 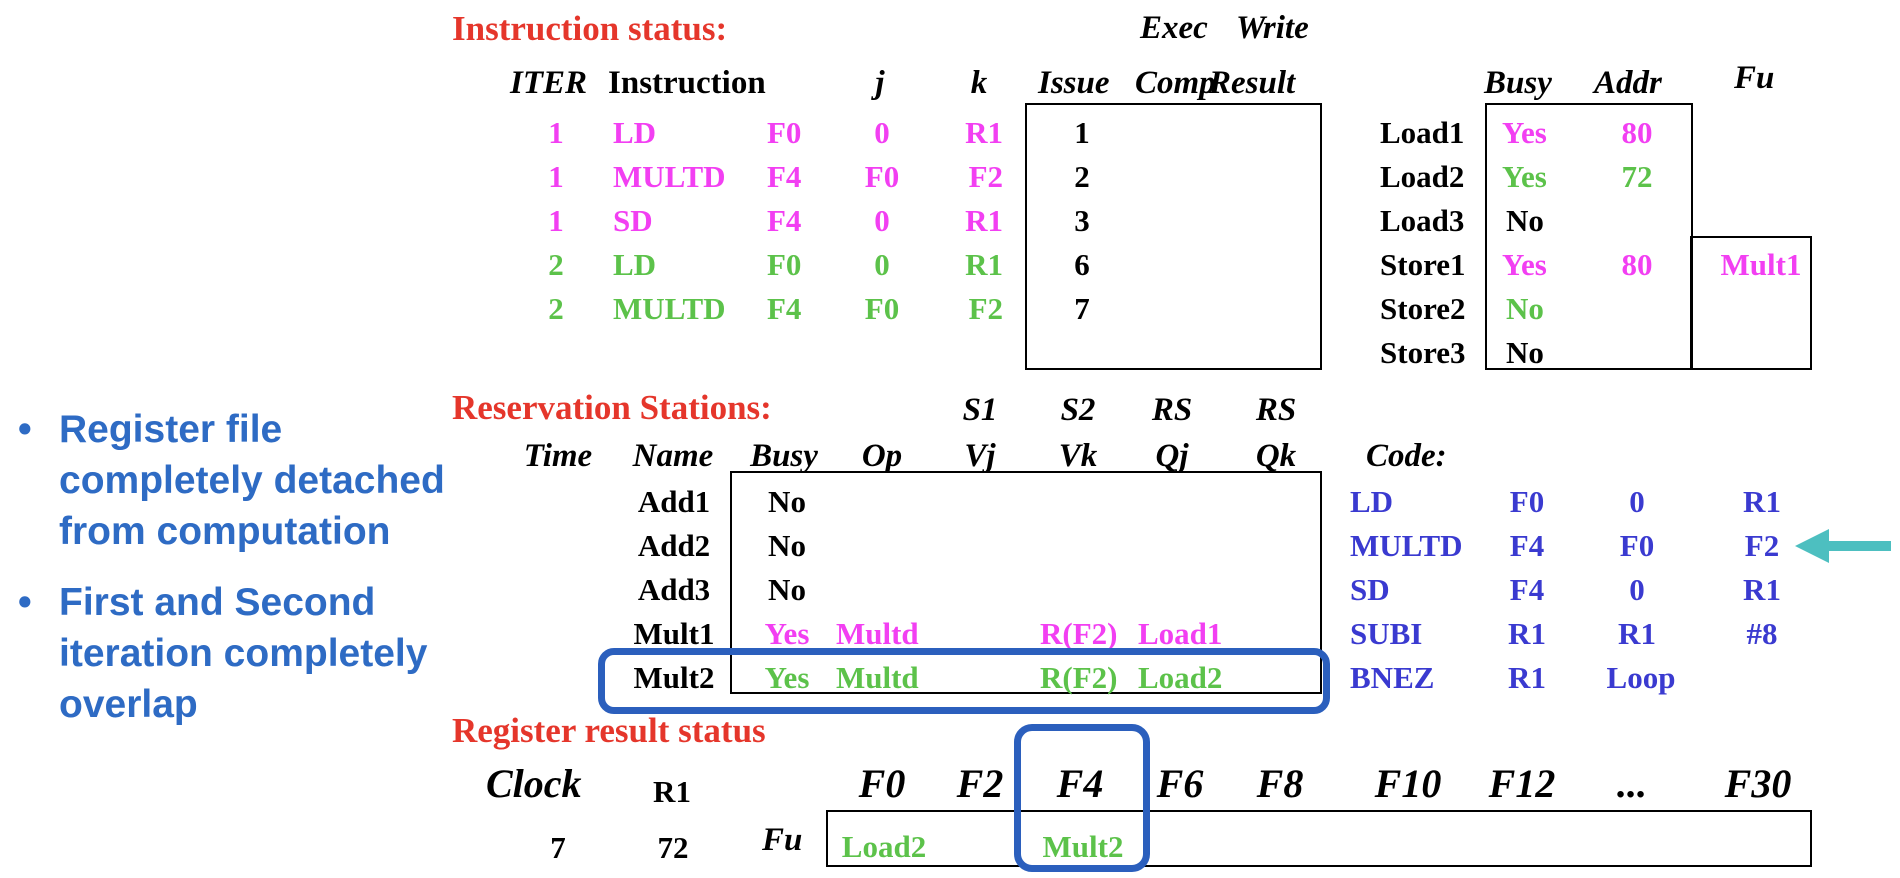 What do you see at coordinates (1637, 589) in the screenshot?
I see `code-row-3-b: 0` at bounding box center [1637, 589].